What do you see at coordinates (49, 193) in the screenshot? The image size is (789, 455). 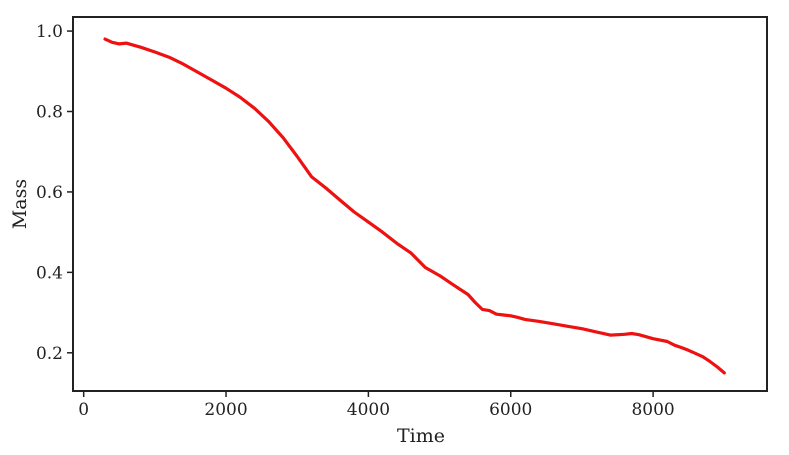 I see `y-tick-label: 0.6` at bounding box center [49, 193].